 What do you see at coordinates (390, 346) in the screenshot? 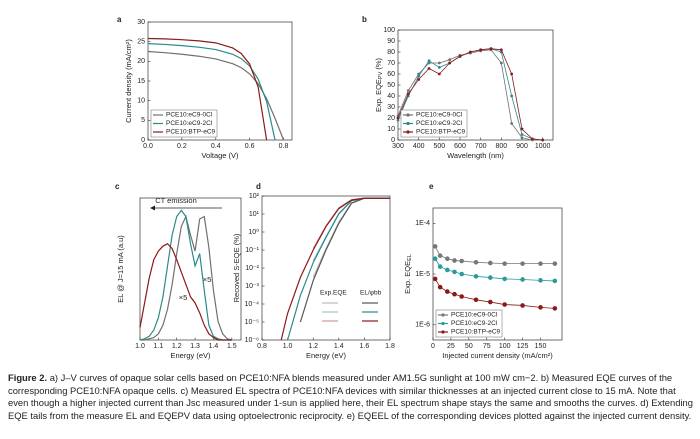
I see `x-tick-label: 1.8` at bounding box center [390, 346].